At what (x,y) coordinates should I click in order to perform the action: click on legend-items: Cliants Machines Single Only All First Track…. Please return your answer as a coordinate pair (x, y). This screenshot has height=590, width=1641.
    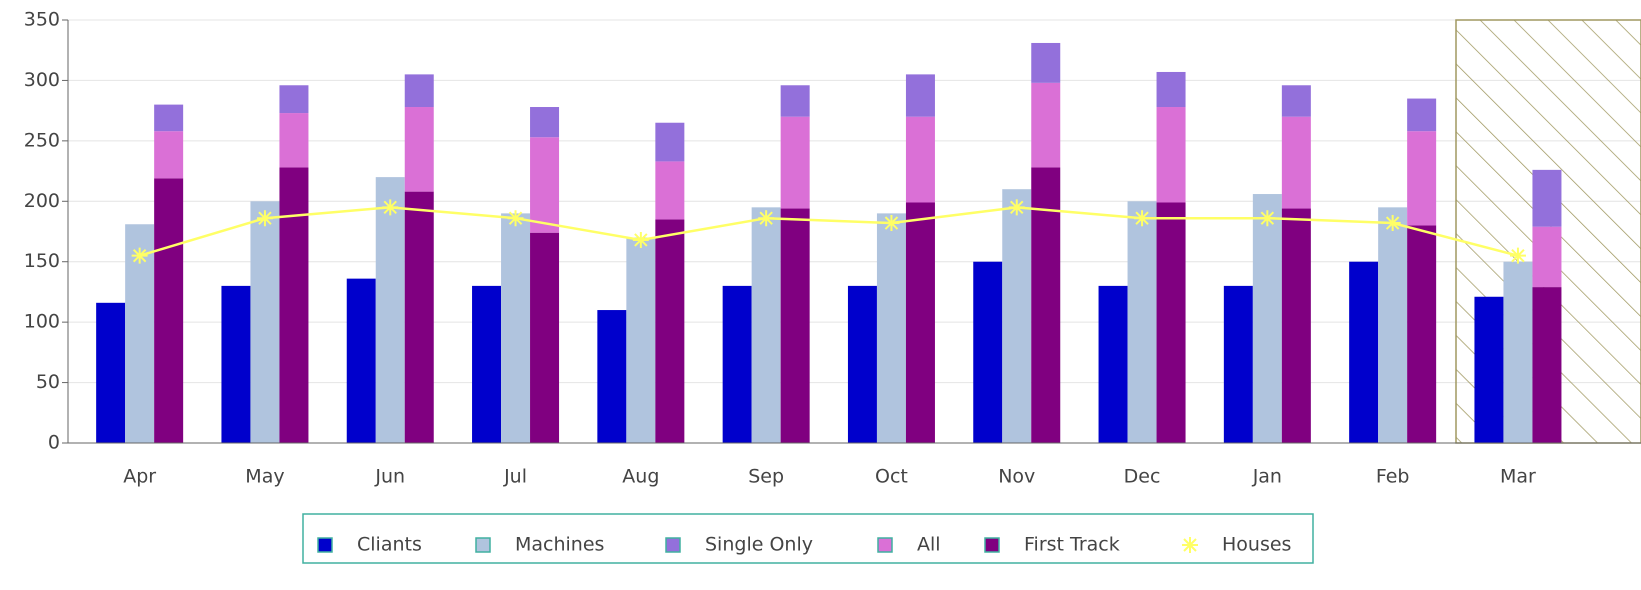
    Looking at the image, I should click on (804, 545).